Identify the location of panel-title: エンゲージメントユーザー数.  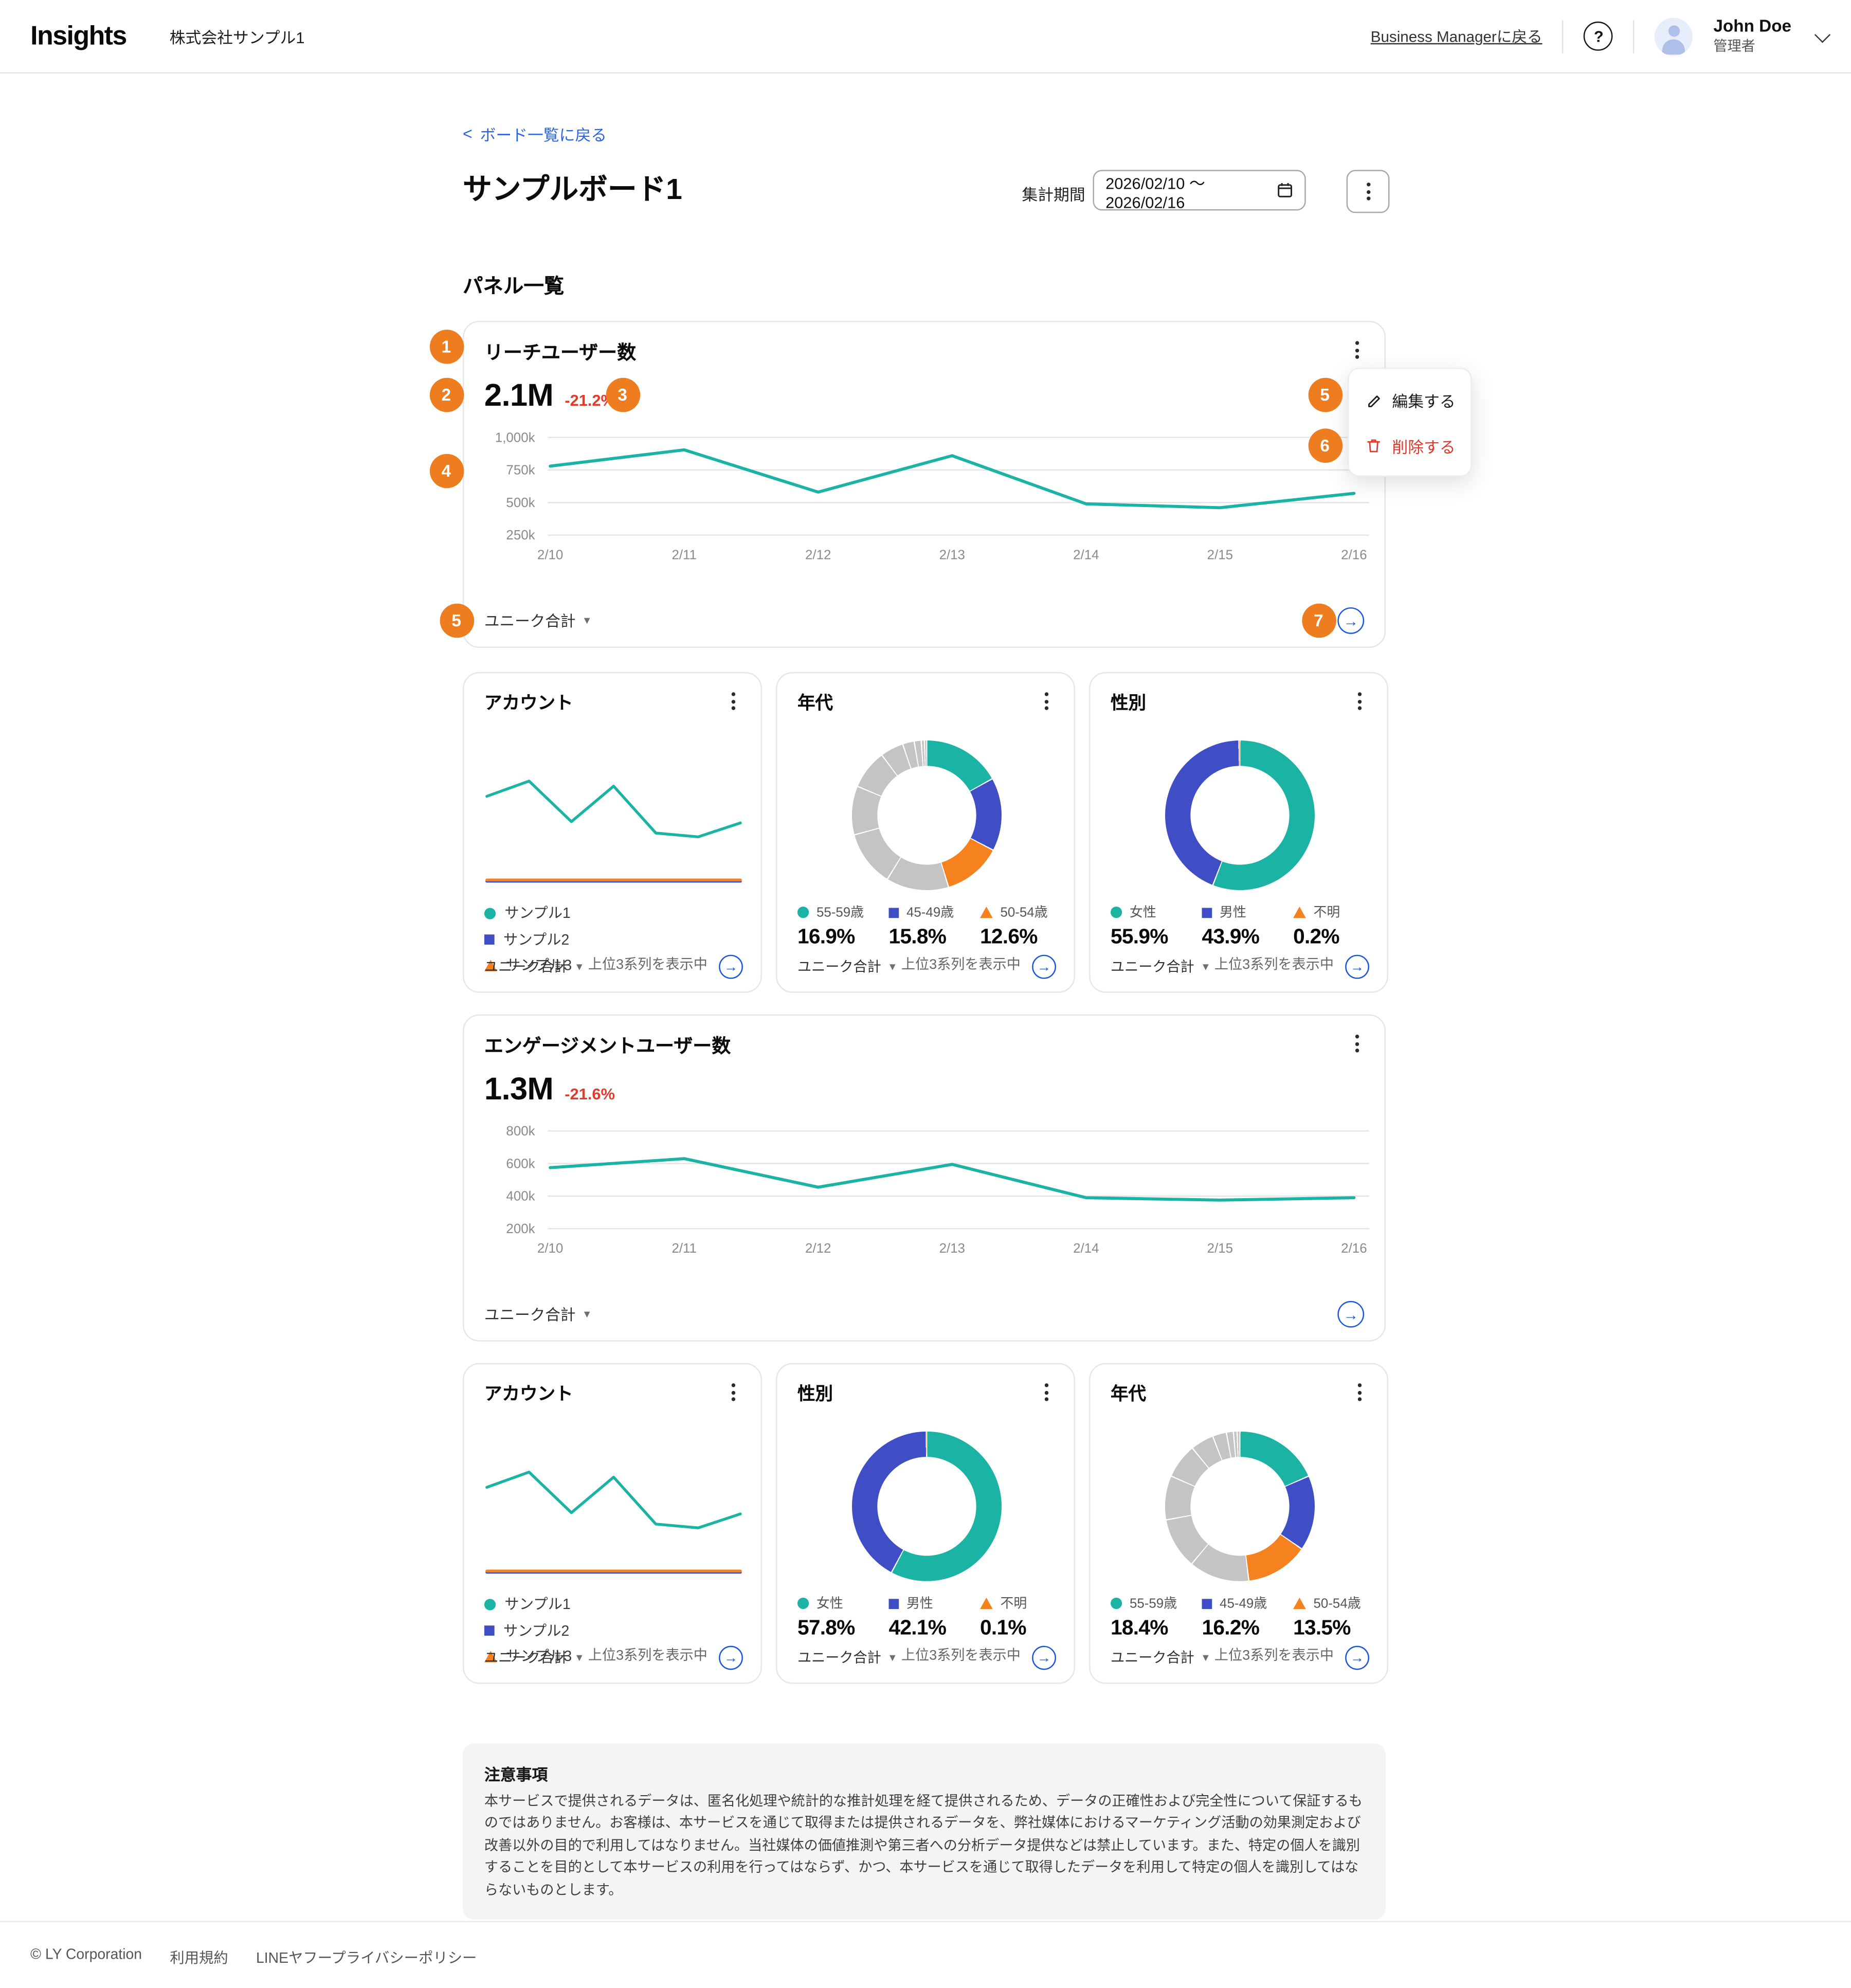
(607, 1047).